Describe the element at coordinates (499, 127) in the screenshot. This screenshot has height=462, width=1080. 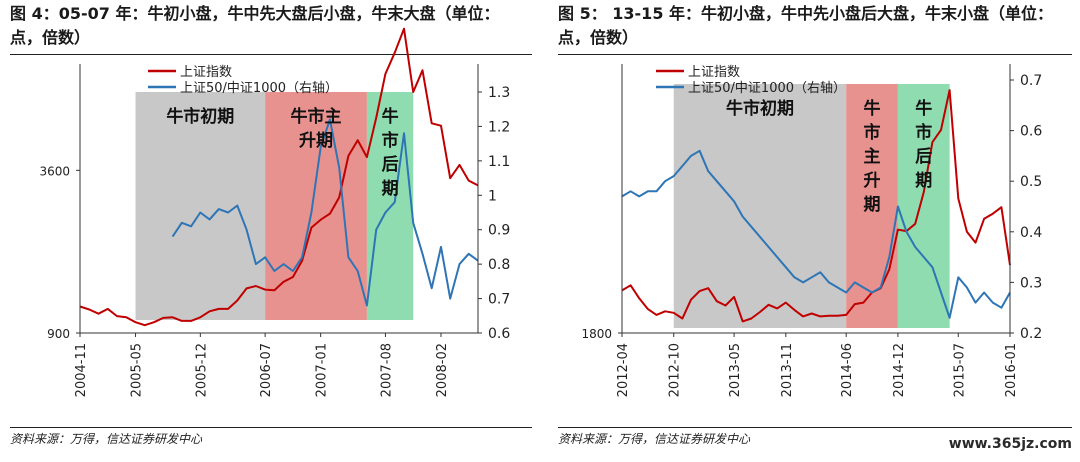
I see `y-right-tick-label: 1.2` at that location.